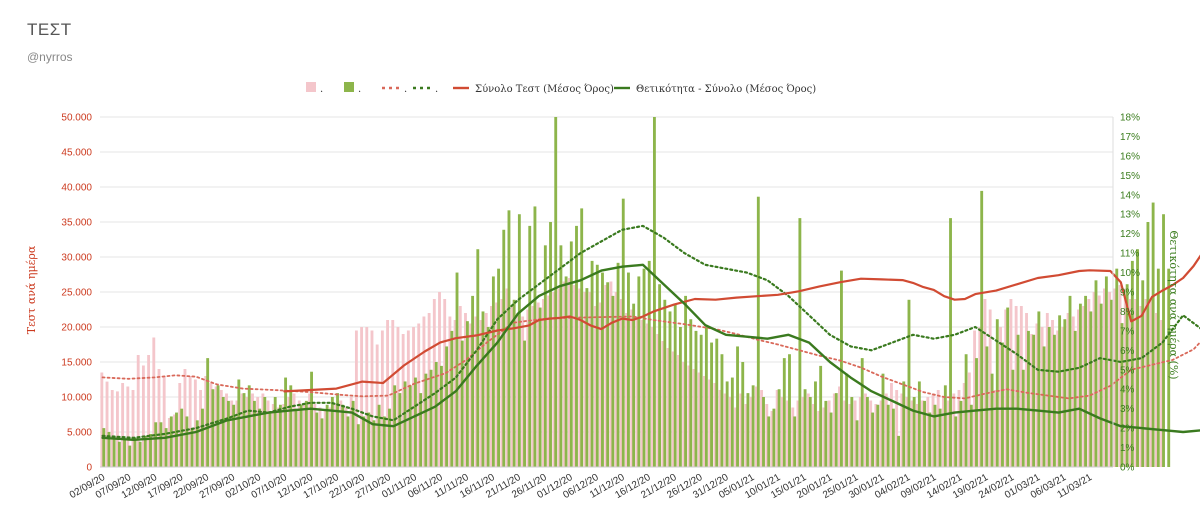 The image size is (1200, 526). Describe the element at coordinates (1127, 293) in the screenshot. I see `right-tick-label: 9%` at that location.